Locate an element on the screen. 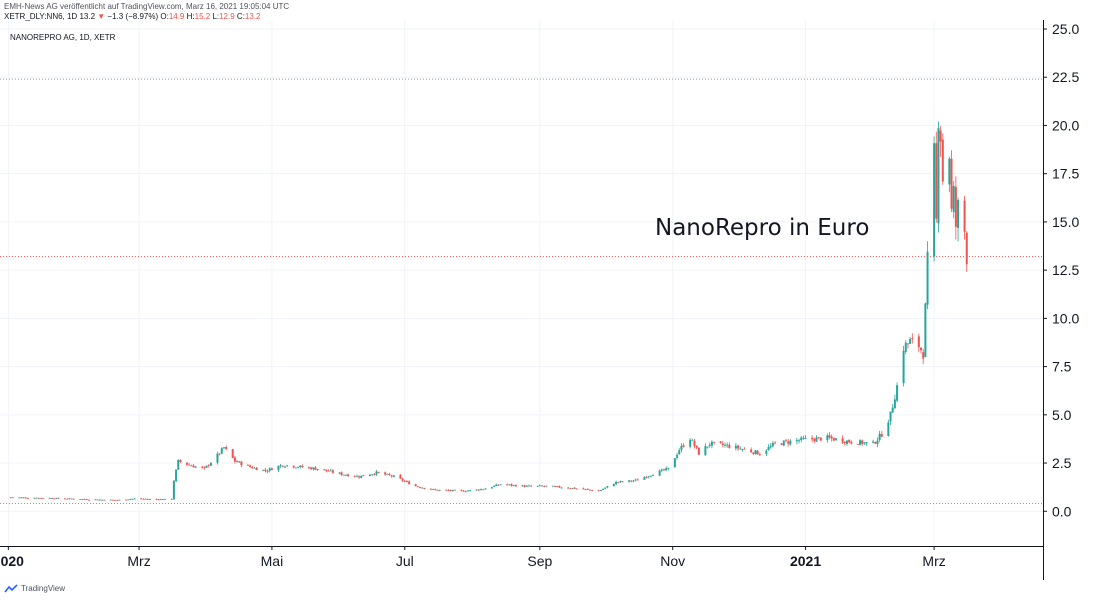 The image size is (1100, 601). time-tick-label: 2020 is located at coordinates (12, 561).